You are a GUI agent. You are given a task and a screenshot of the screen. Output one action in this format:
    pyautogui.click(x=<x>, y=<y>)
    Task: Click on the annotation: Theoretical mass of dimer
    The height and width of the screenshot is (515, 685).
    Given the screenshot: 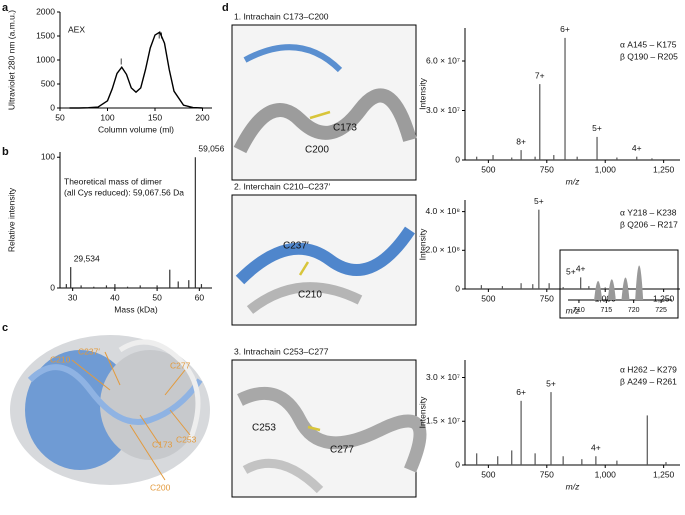 What is the action you would take?
    pyautogui.click(x=113, y=181)
    